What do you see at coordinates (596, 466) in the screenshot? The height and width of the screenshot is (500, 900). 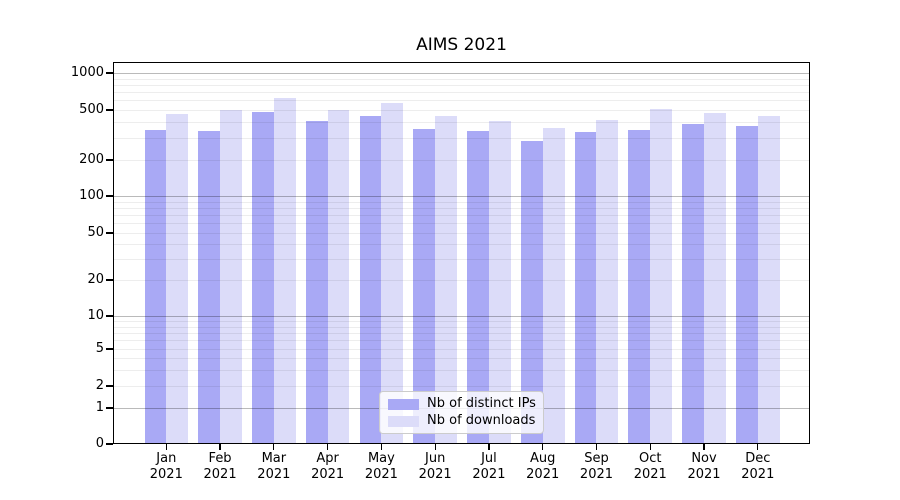 I see `x-tick-label-sep: Sep 2021` at bounding box center [596, 466].